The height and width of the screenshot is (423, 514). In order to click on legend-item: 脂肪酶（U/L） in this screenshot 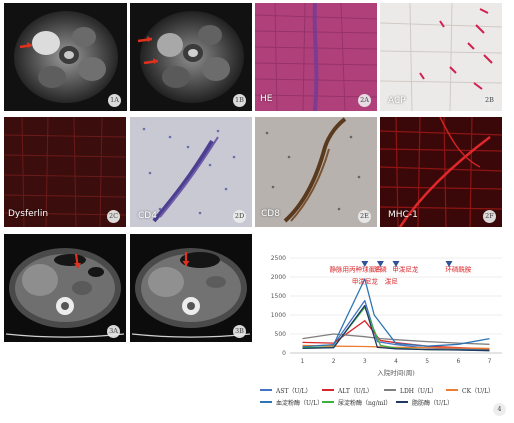, I will do `click(427, 402)`.